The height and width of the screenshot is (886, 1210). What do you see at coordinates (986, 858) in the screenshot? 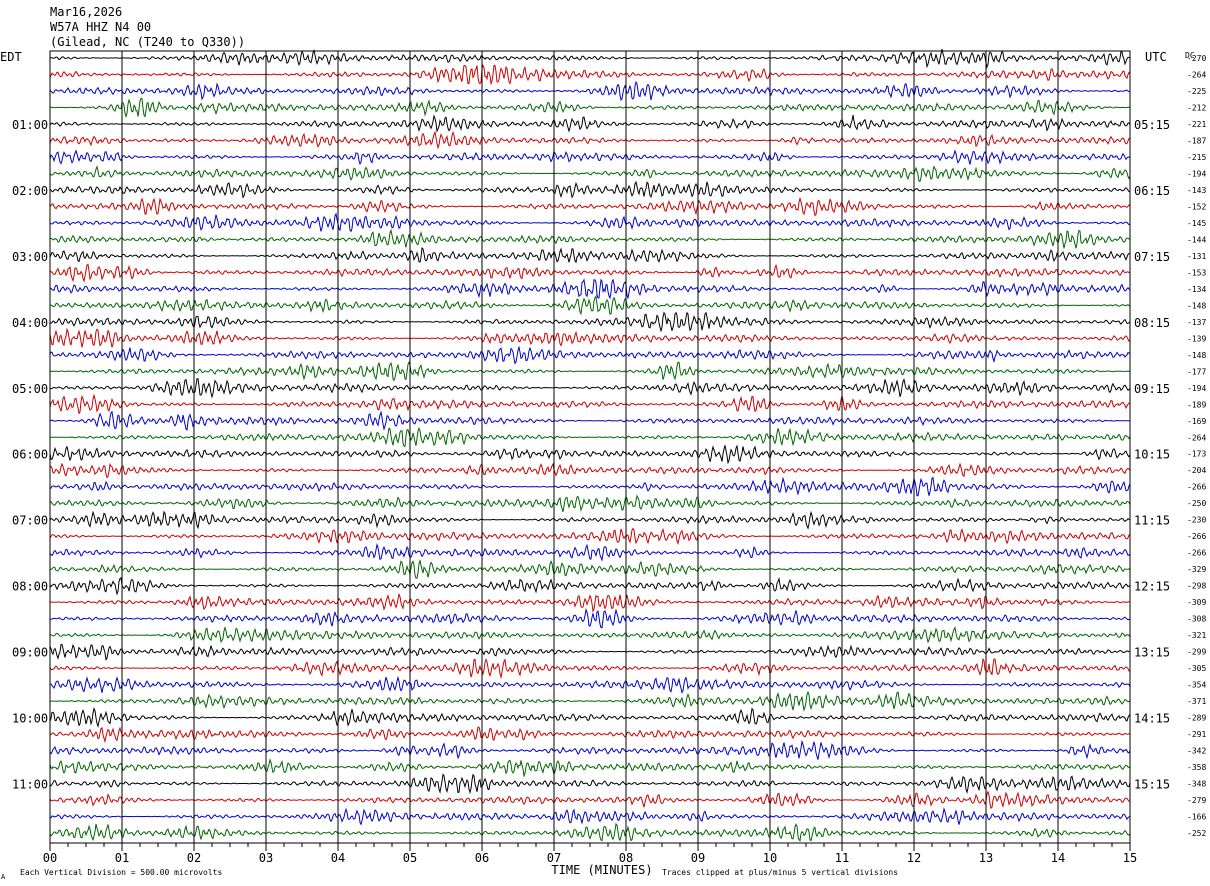
I see `x-tick-label: 13` at bounding box center [986, 858].